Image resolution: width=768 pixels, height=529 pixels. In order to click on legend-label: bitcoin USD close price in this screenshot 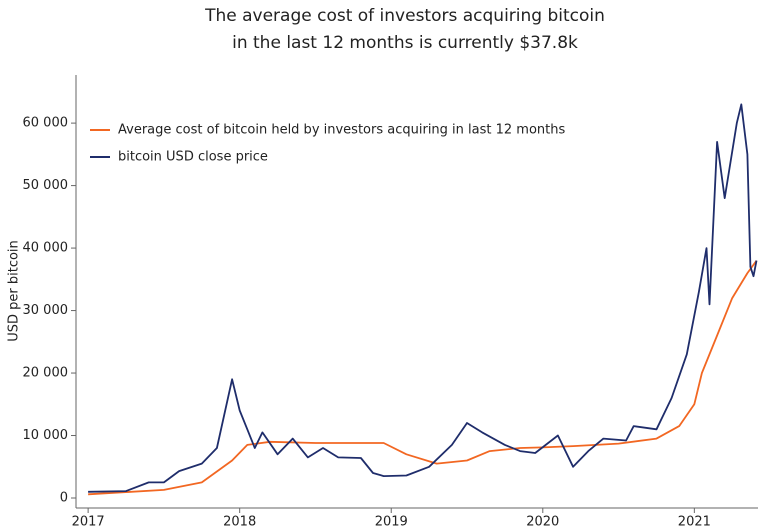, I will do `click(193, 157)`.